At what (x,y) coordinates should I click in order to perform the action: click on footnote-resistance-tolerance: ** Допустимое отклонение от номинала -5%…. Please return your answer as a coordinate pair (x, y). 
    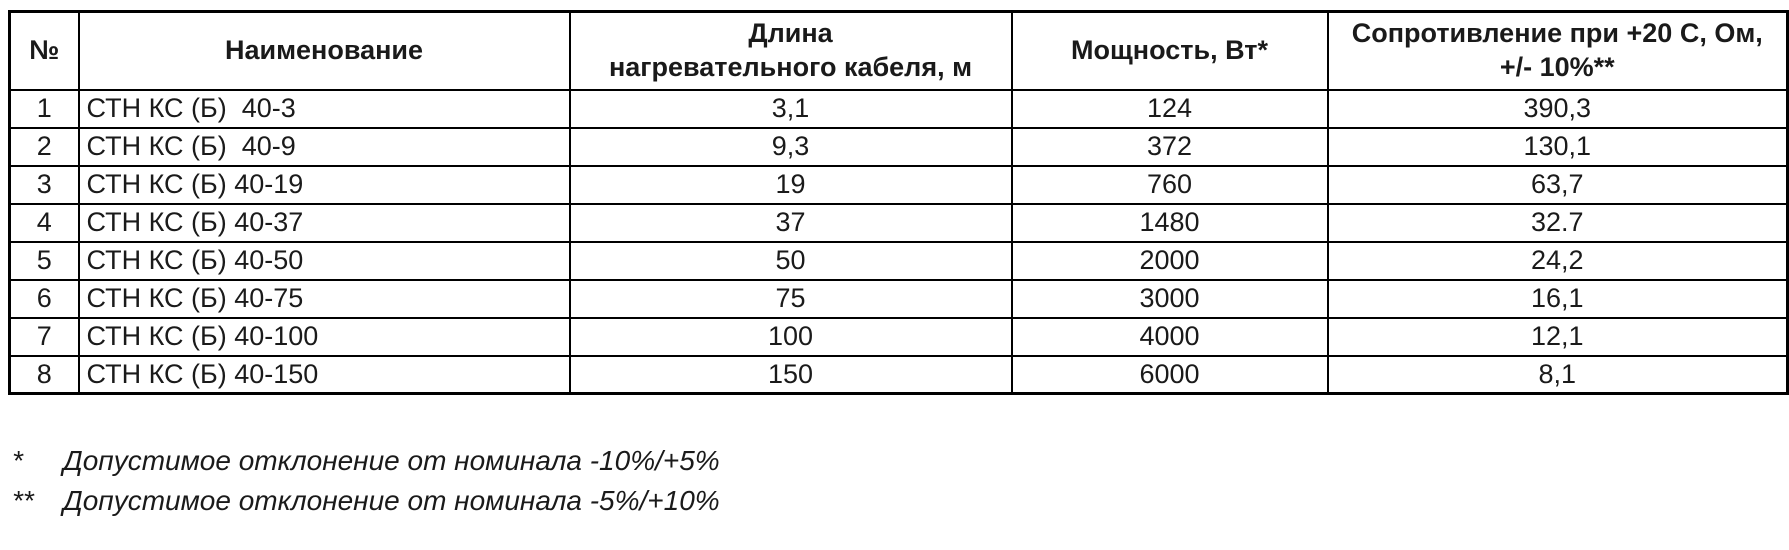
    Looking at the image, I should click on (894, 501).